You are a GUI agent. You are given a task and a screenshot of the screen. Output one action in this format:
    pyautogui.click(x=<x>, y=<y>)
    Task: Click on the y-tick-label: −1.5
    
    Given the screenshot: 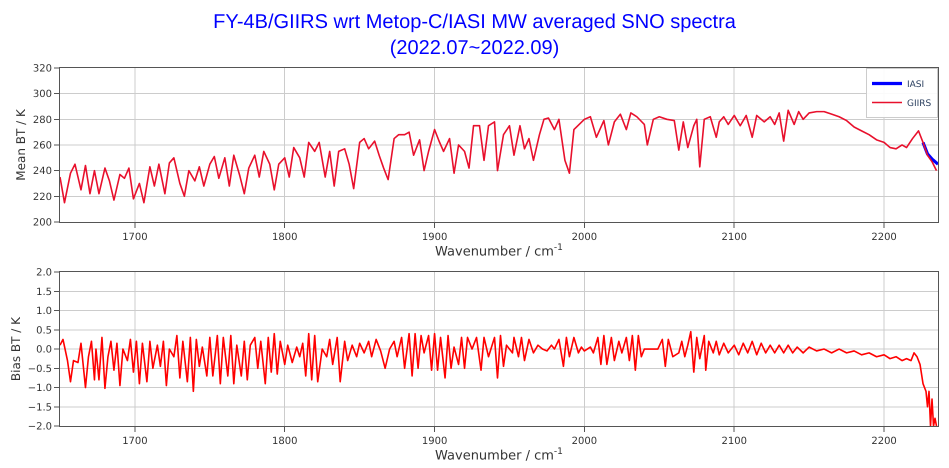 What is the action you would take?
    pyautogui.click(x=40, y=408)
    